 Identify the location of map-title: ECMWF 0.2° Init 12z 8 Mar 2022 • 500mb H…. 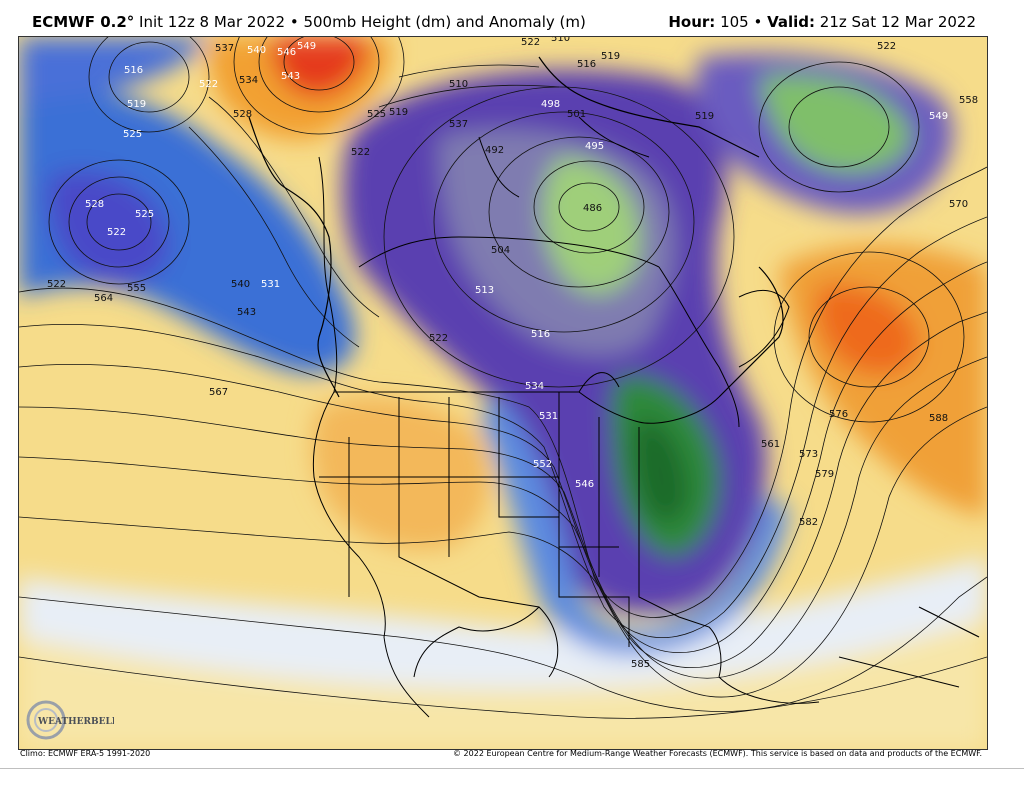
(309, 22).